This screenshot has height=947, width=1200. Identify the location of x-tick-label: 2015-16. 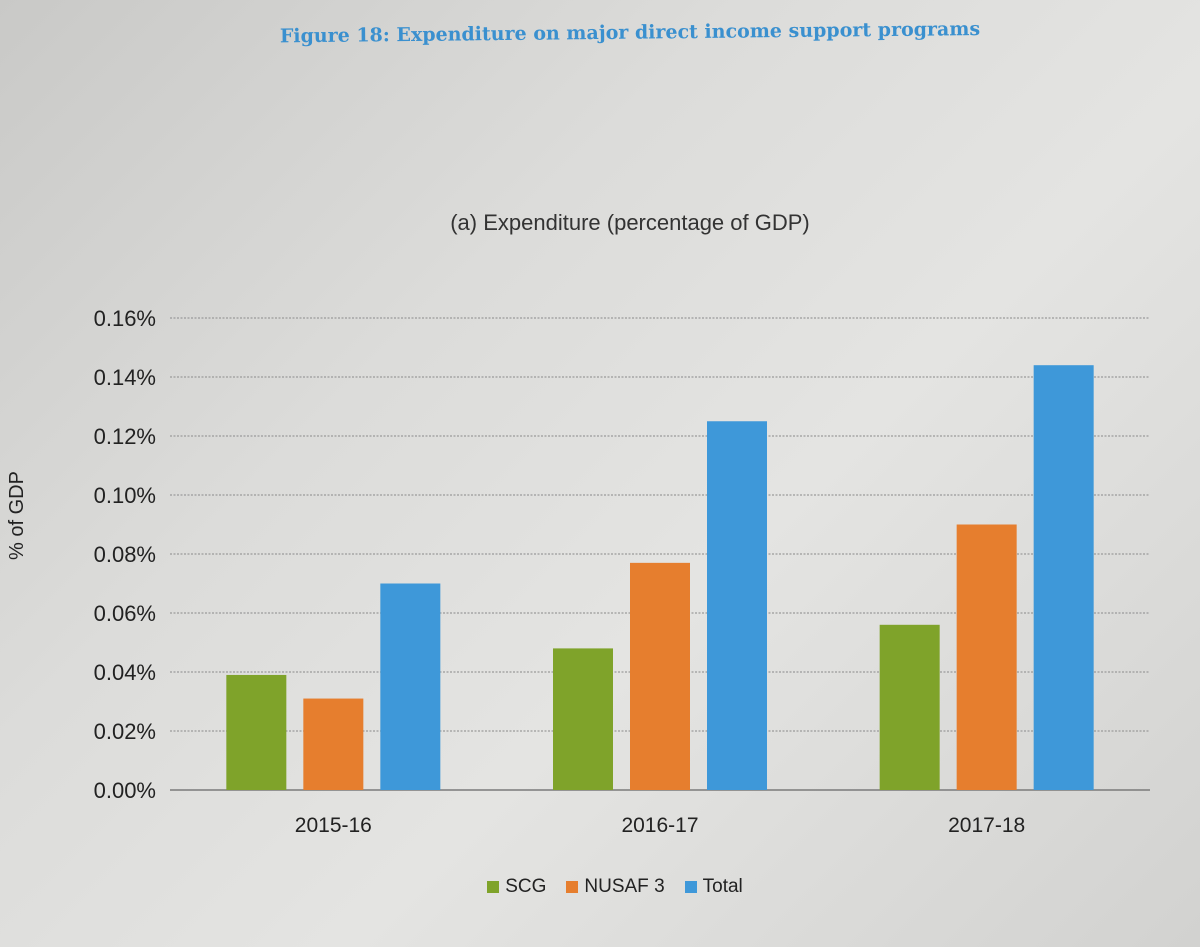
(333, 825).